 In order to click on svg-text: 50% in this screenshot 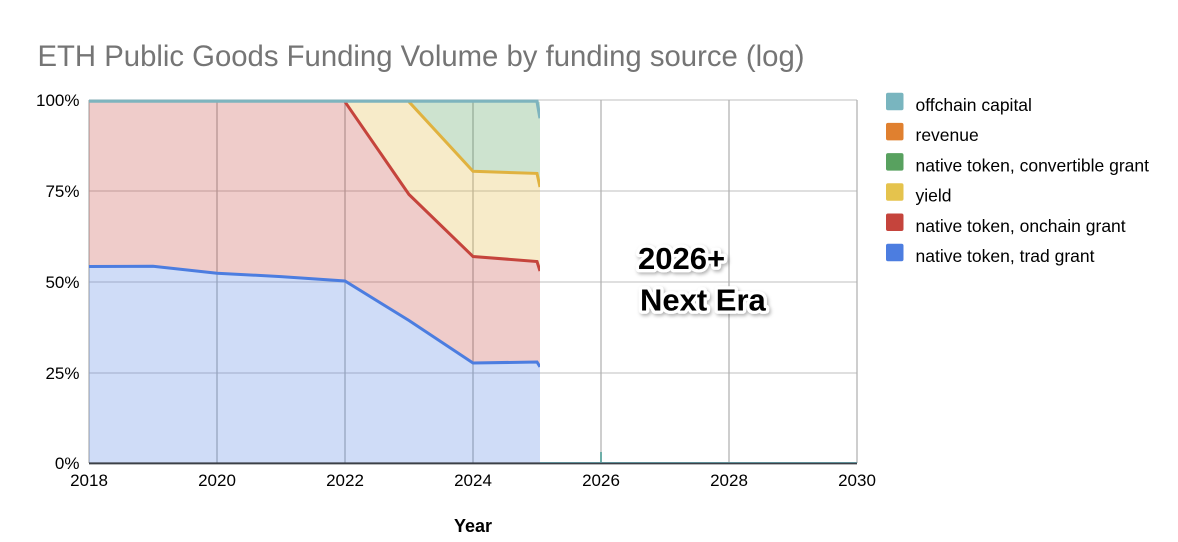, I will do `click(62, 282)`.